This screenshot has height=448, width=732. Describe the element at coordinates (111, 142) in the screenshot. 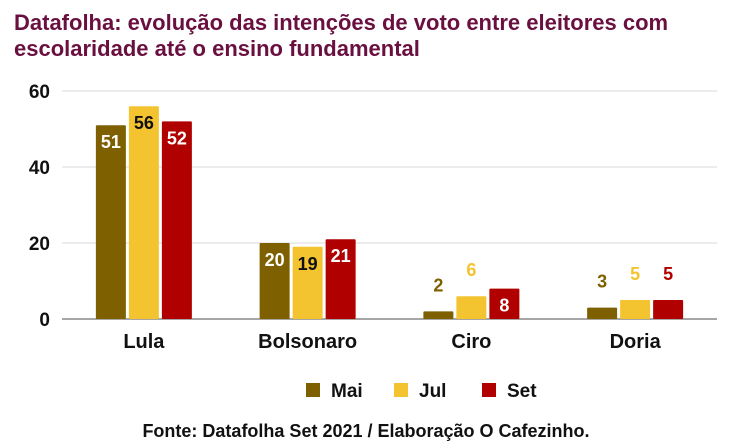

I see `data-label: 51` at that location.